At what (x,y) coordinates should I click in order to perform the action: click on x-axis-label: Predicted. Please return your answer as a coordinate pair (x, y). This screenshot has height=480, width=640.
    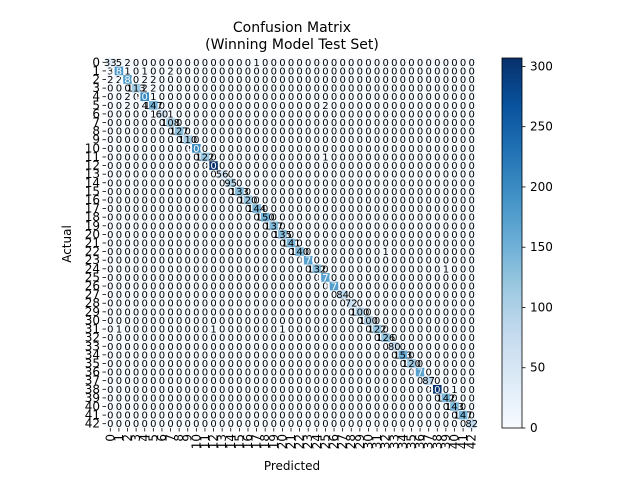
    Looking at the image, I should click on (292, 466).